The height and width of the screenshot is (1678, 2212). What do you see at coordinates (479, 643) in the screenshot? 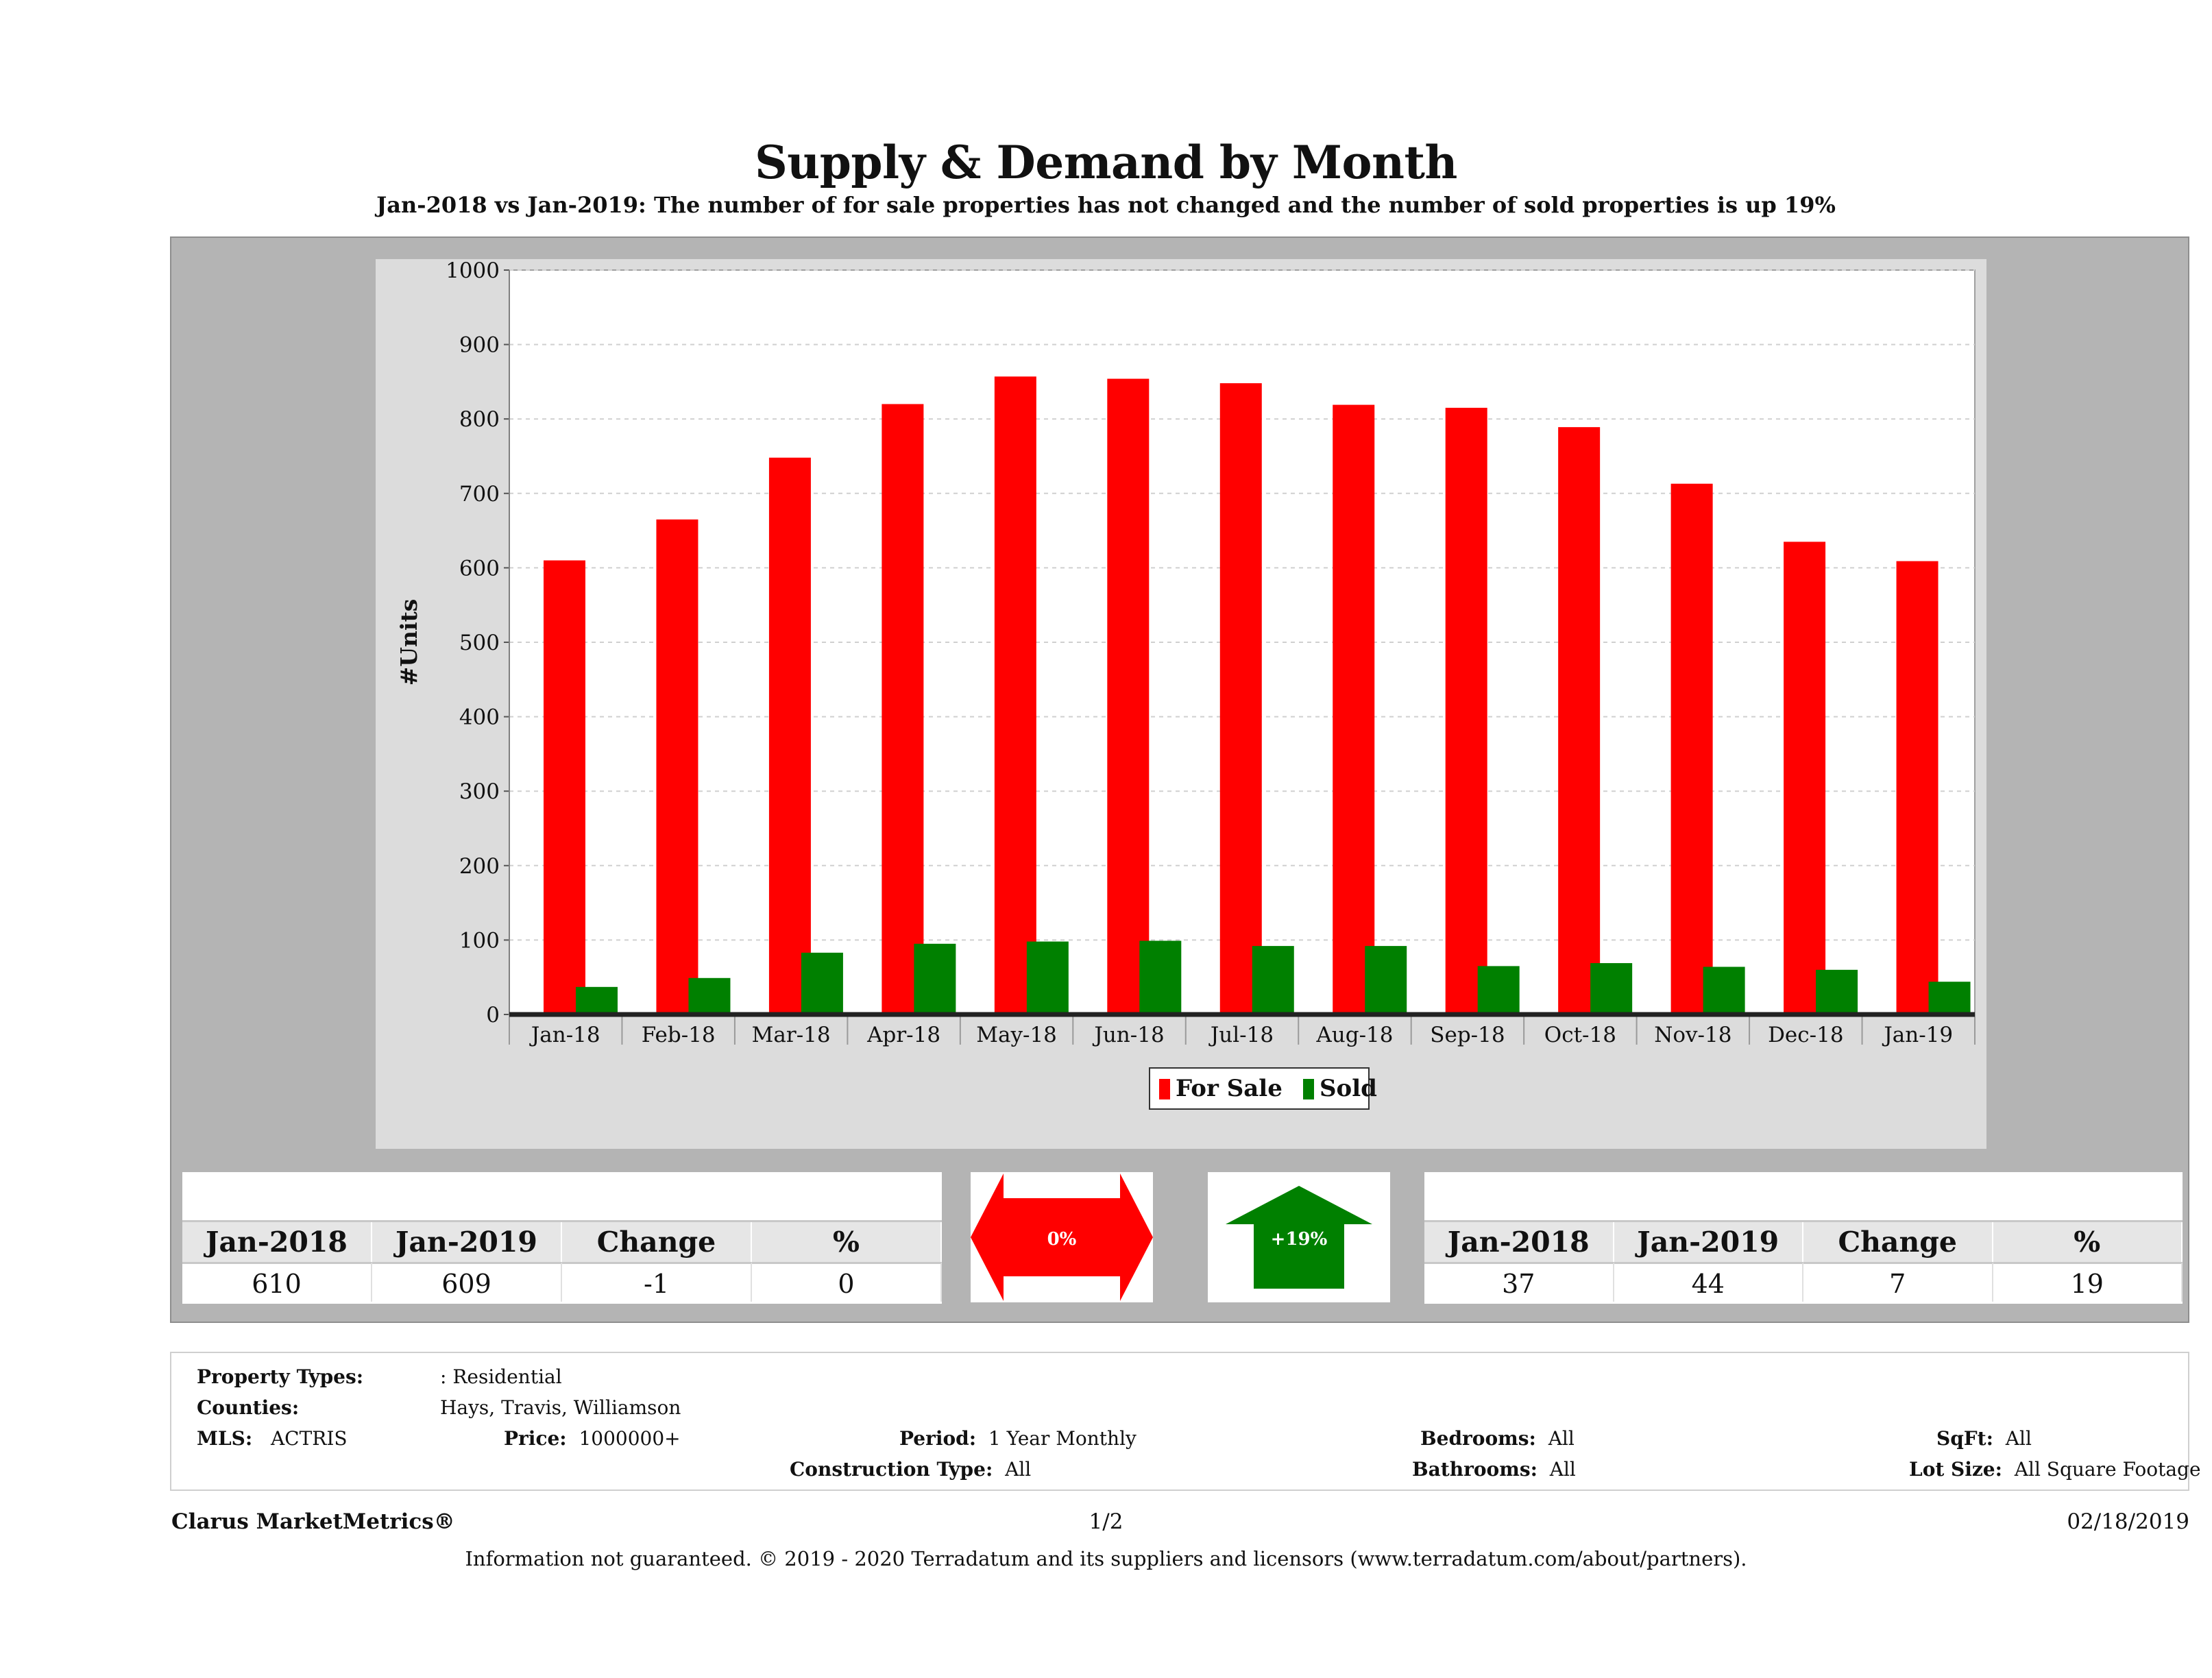
I see `y-tick-label: 500` at bounding box center [479, 643].